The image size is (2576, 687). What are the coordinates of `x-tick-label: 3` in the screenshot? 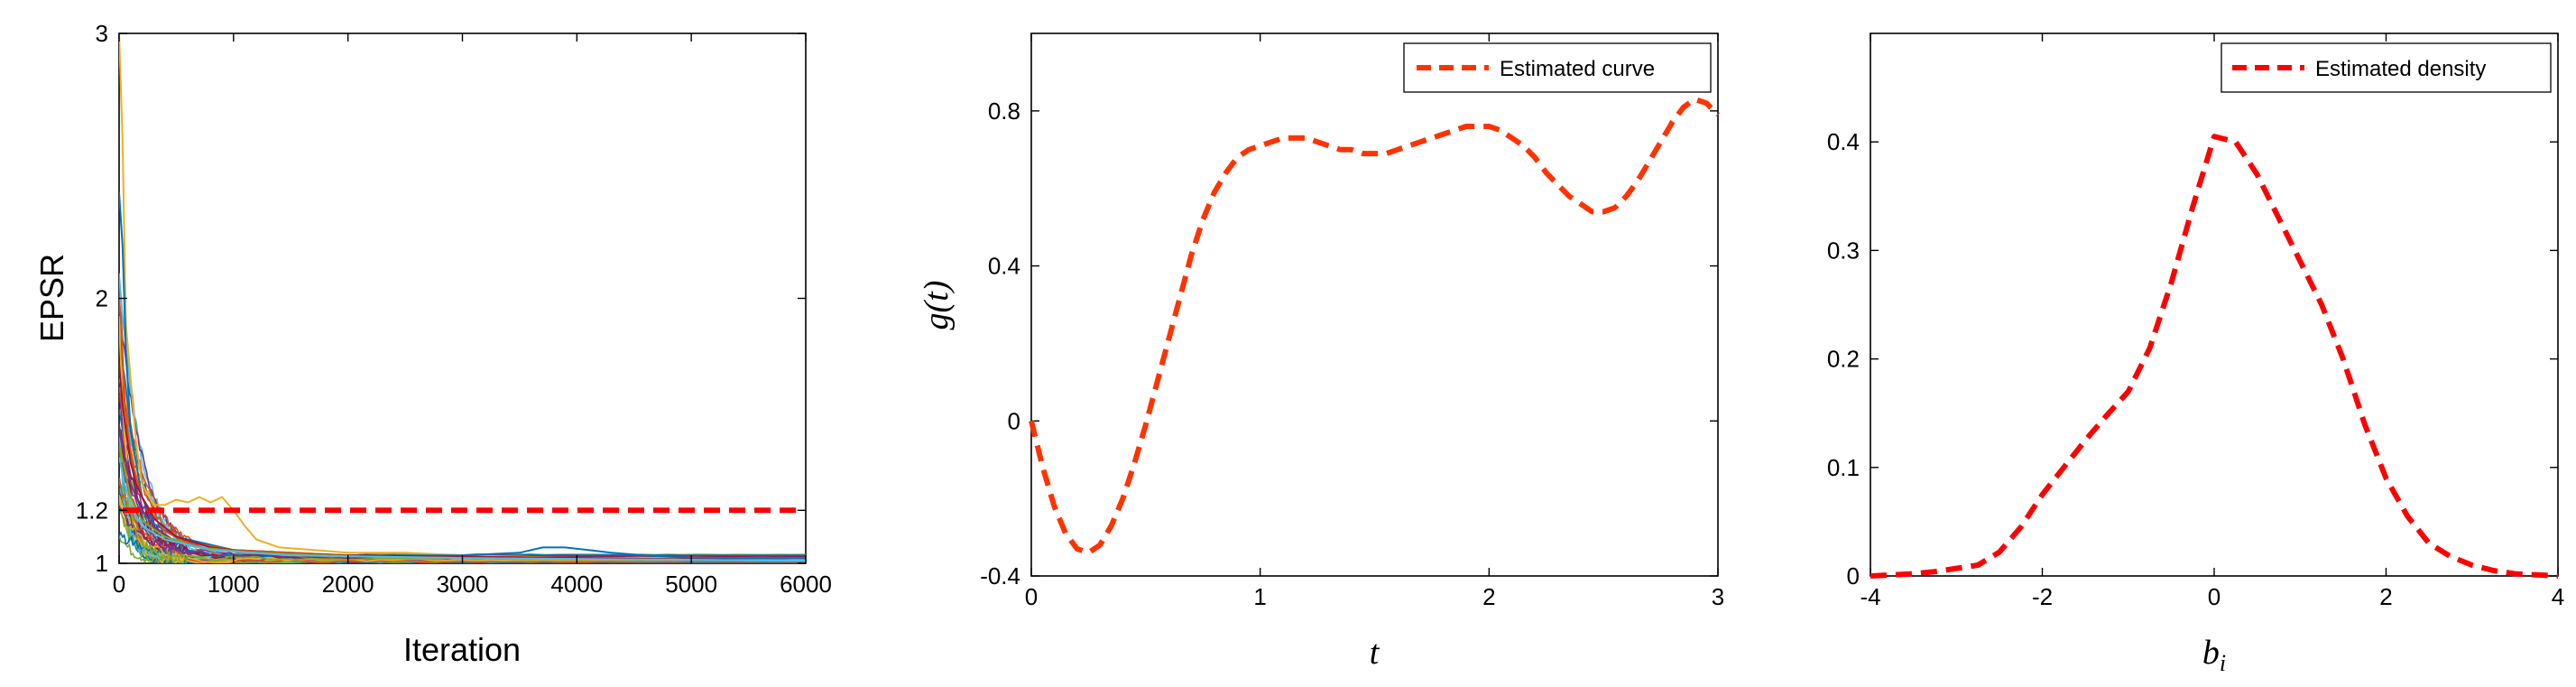 It's located at (1718, 596).